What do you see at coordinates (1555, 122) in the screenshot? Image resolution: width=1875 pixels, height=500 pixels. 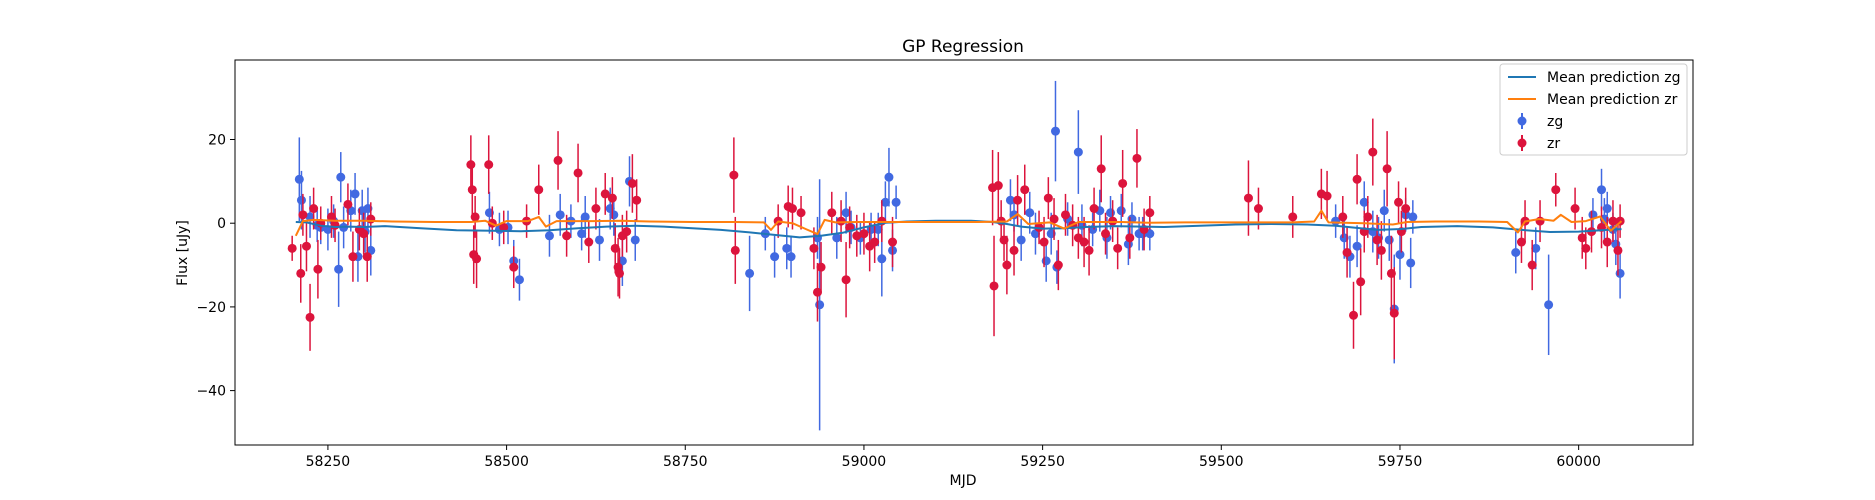 I see `legend-label-zg: zg` at bounding box center [1555, 122].